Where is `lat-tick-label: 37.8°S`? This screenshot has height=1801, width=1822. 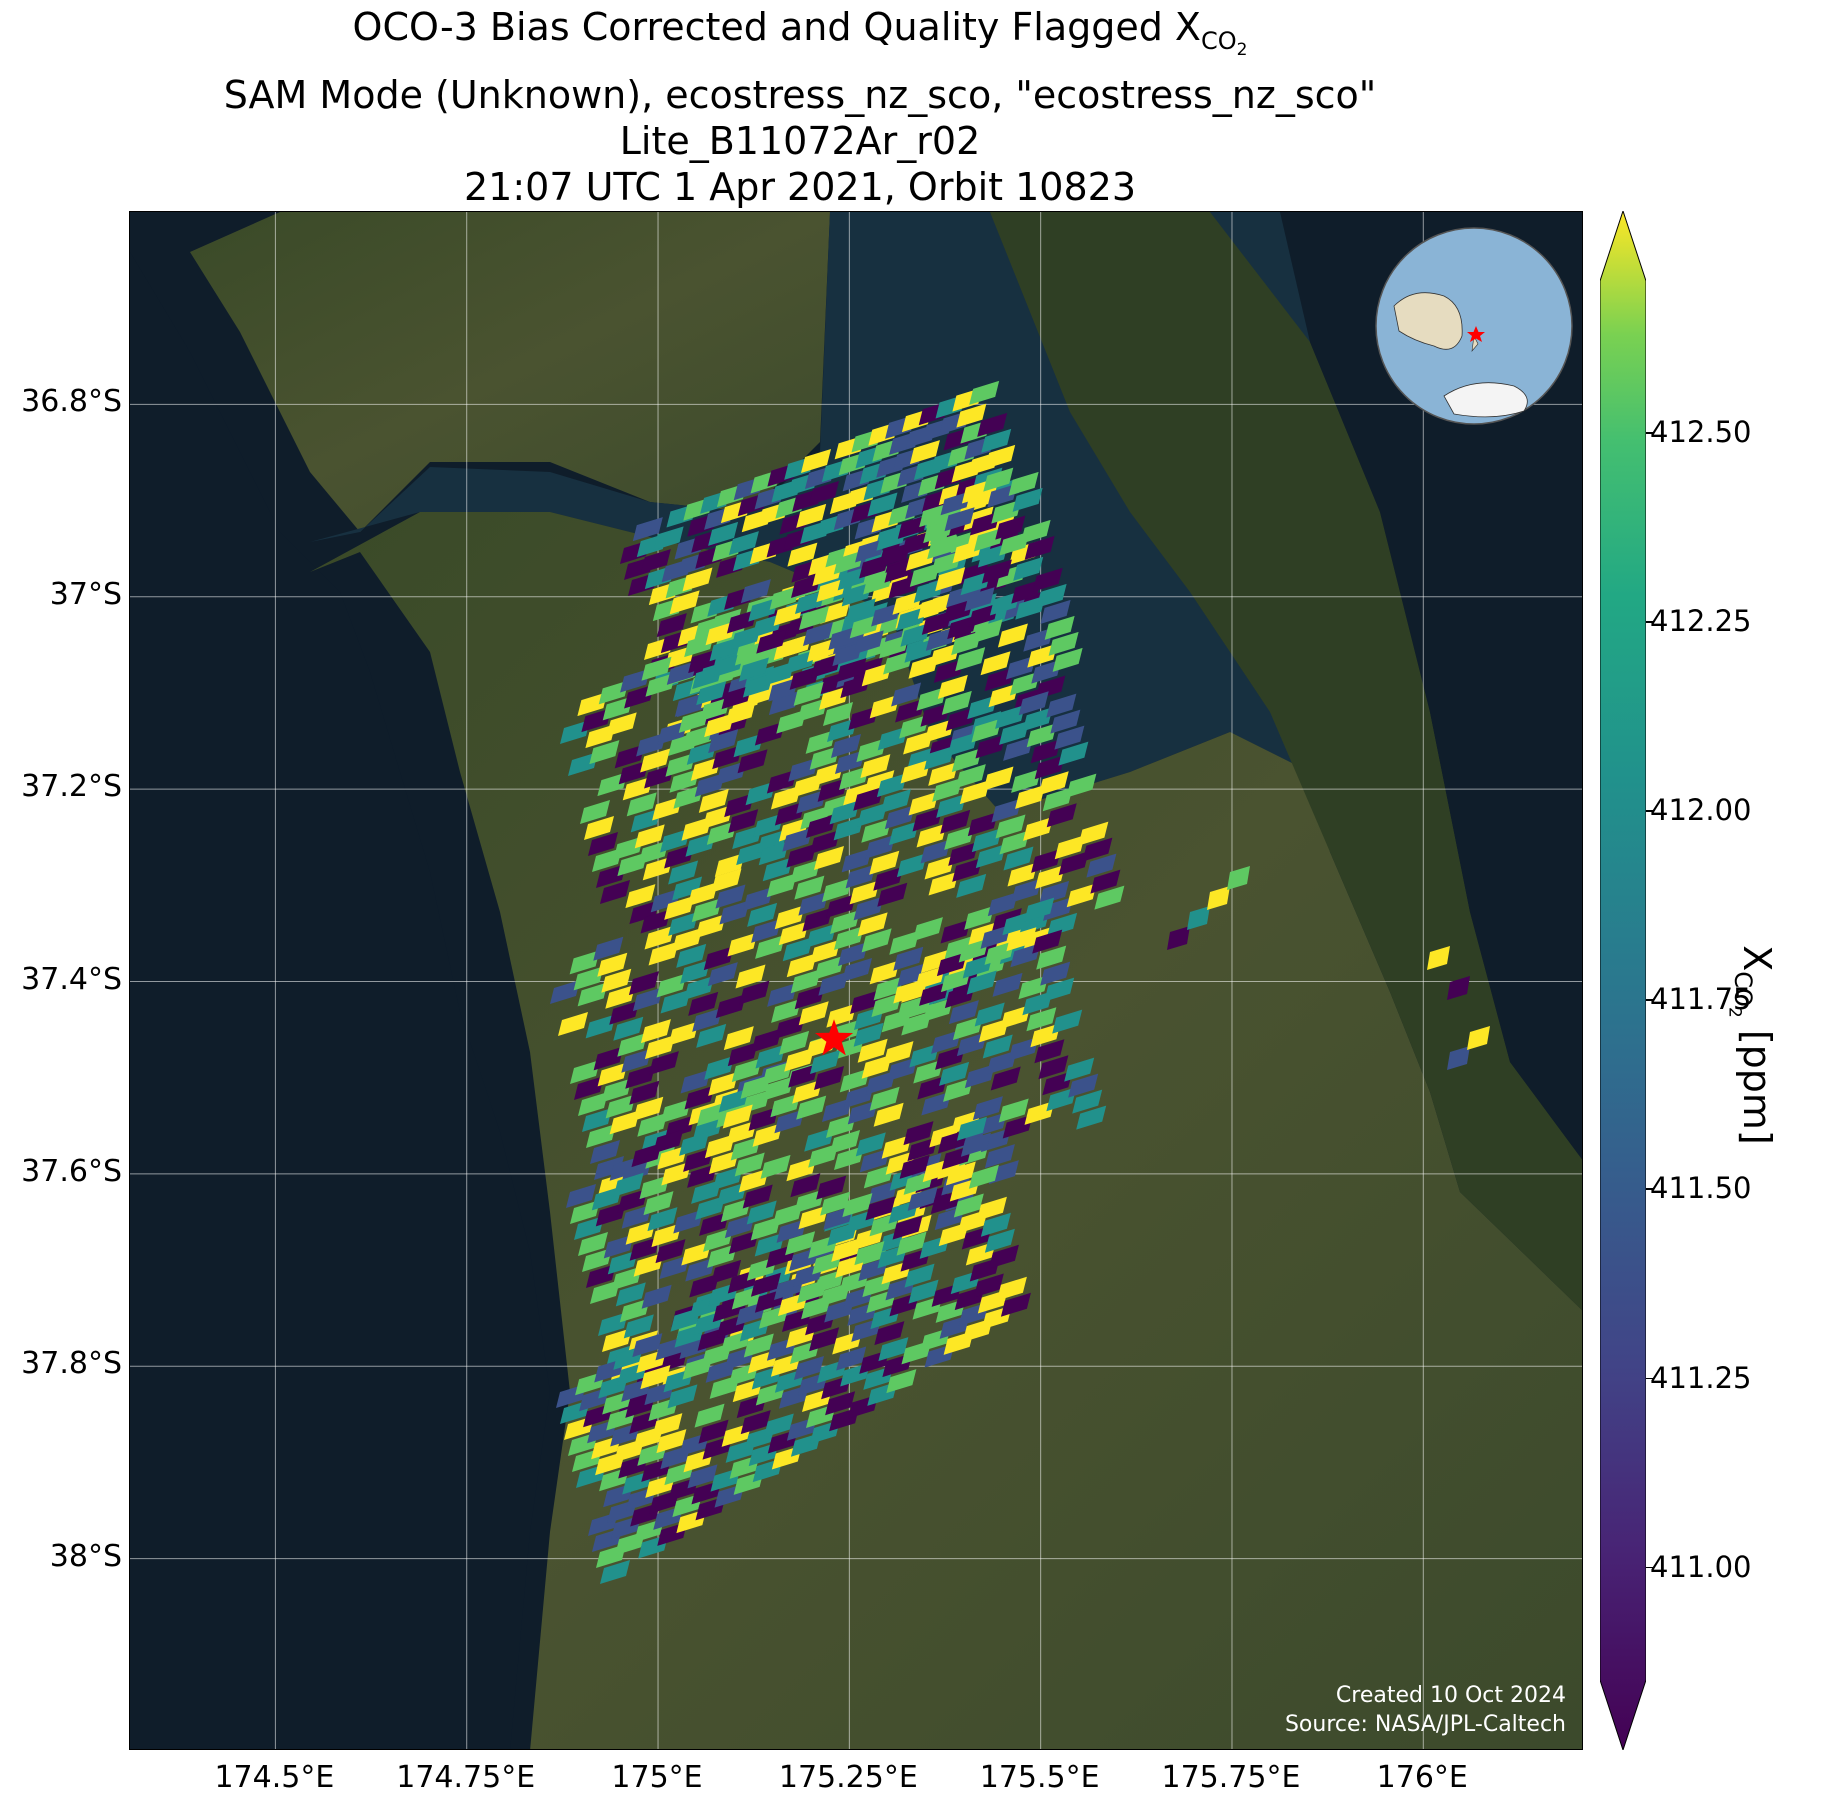
lat-tick-label: 37.8°S is located at coordinates (71, 1364).